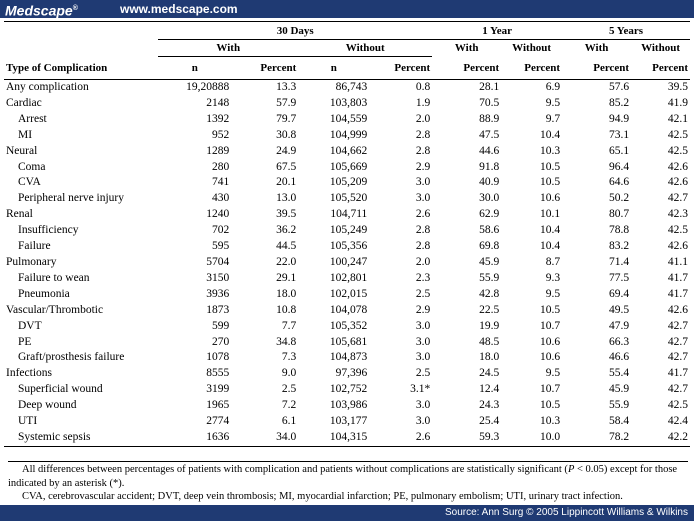 This screenshot has width=694, height=521. I want to click on table-row: Renal 1240 39.5 104,711 2.6 62.9 10.1 80.7 42.3, so click(347, 215).